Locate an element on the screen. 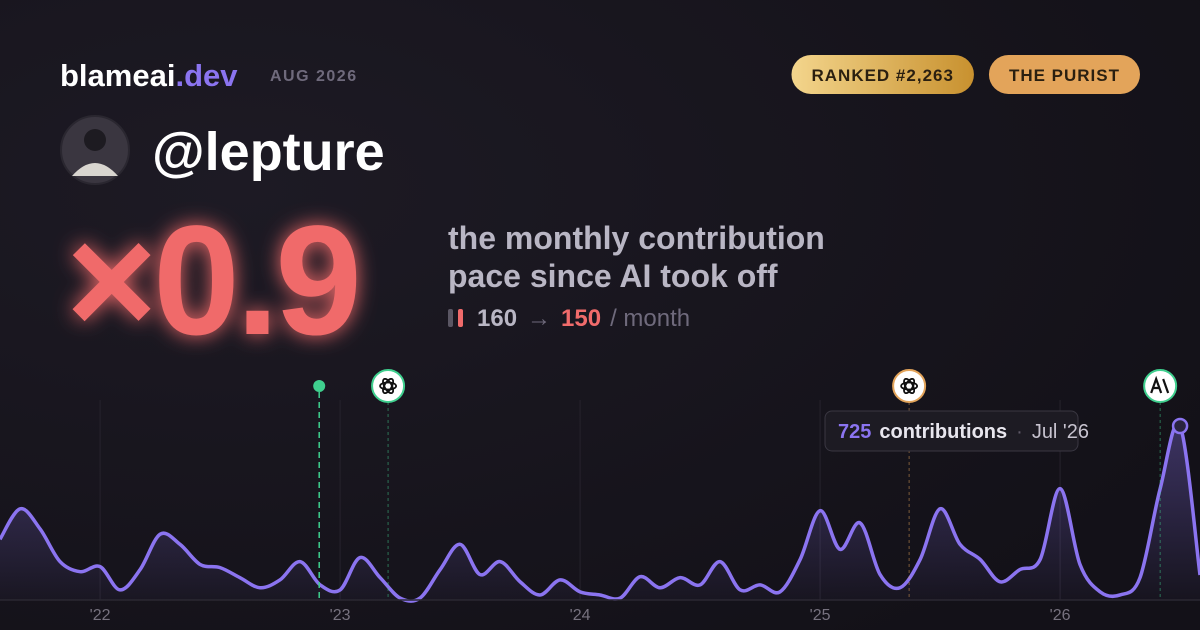 This screenshot has width=1200, height=630. pace-arrow: → is located at coordinates (539, 318).